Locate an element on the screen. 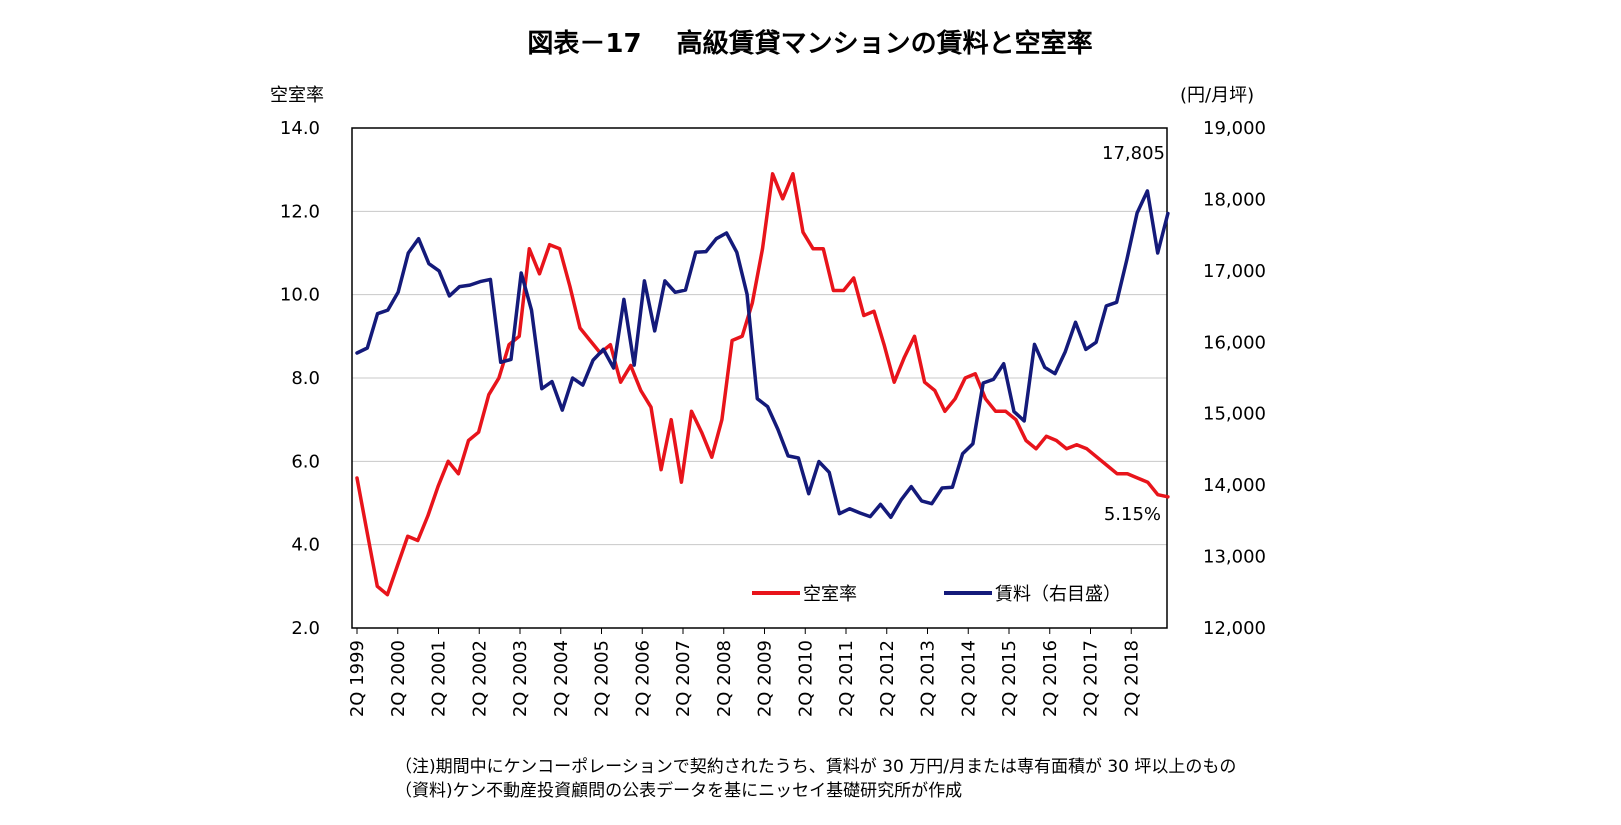 The image size is (1621, 825). right-tick-label: 17,000 is located at coordinates (1234, 271).